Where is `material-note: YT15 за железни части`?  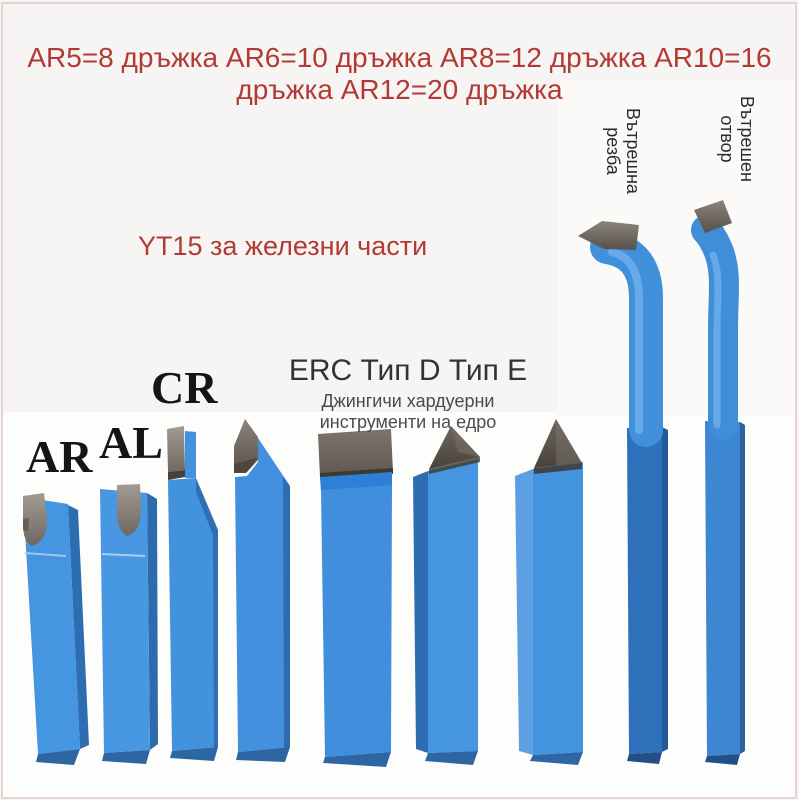
material-note: YT15 за железни части is located at coordinates (283, 246).